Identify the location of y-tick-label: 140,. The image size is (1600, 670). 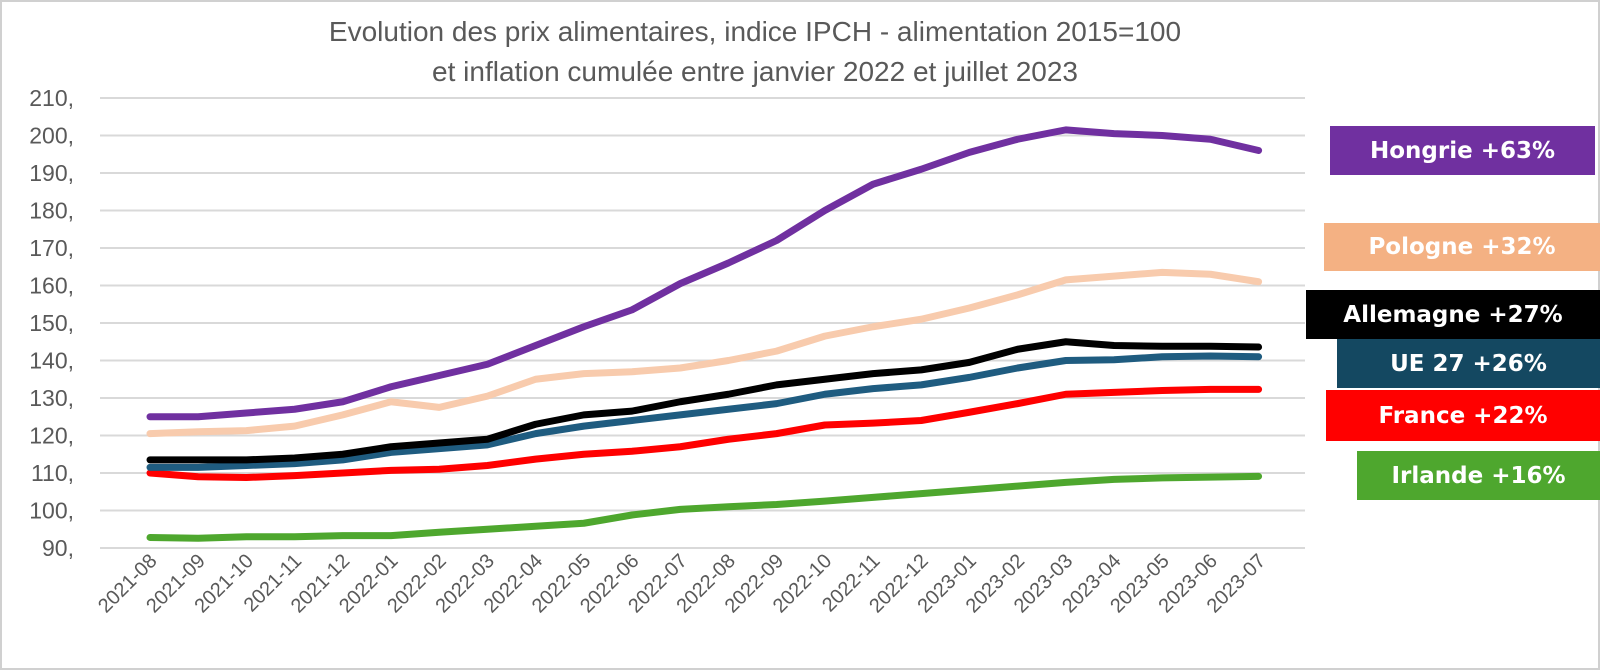
(51, 361).